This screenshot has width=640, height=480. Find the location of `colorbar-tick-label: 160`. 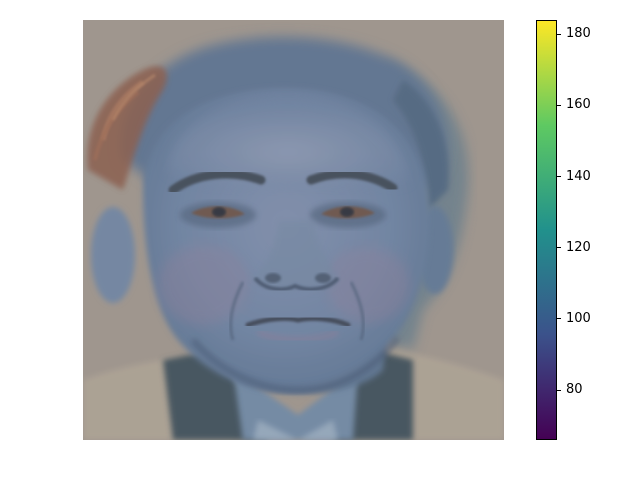

colorbar-tick-label: 160 is located at coordinates (578, 105).